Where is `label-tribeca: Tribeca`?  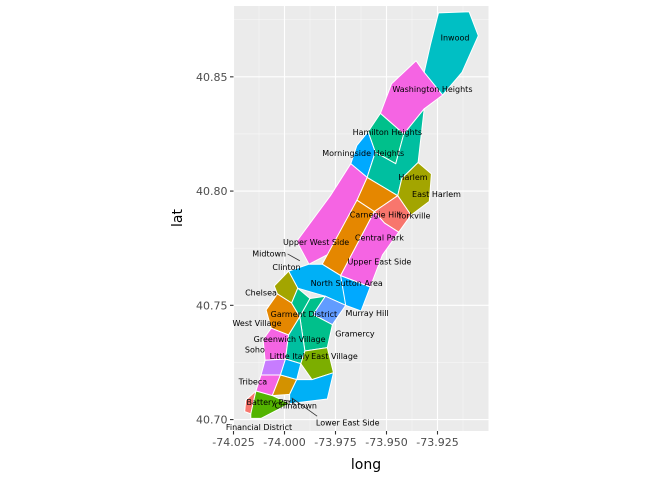
label-tribeca: Tribeca is located at coordinates (253, 381).